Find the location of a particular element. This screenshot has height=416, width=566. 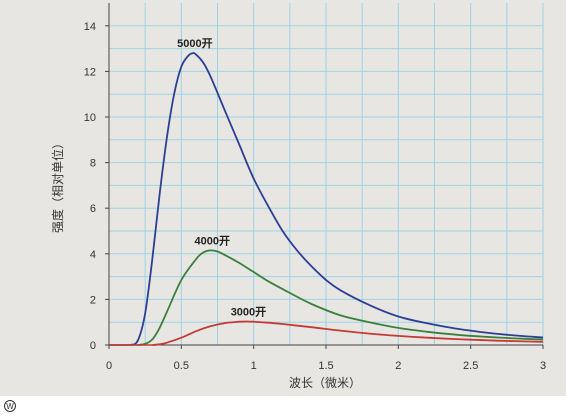

x-axis-title: 波长（微米） is located at coordinates (325, 383).